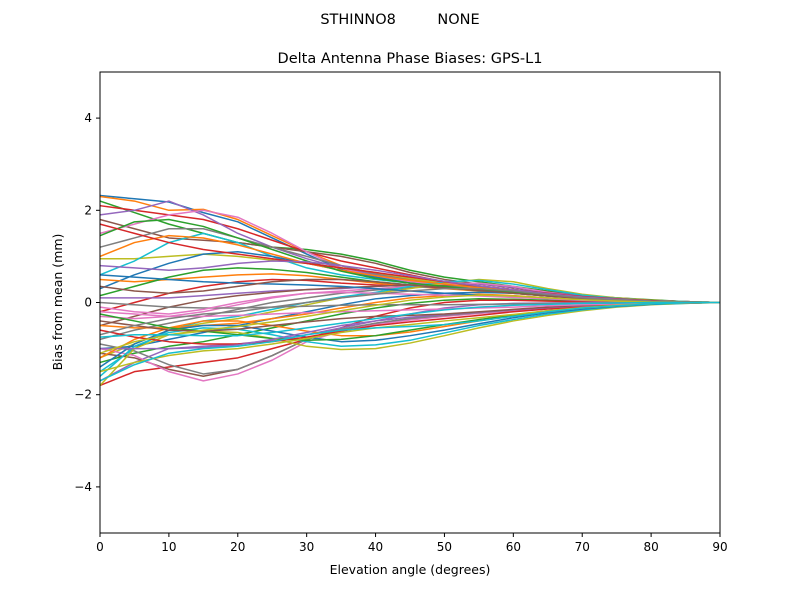 The height and width of the screenshot is (600, 800). I want to click on x-tick-label: 60, so click(513, 547).